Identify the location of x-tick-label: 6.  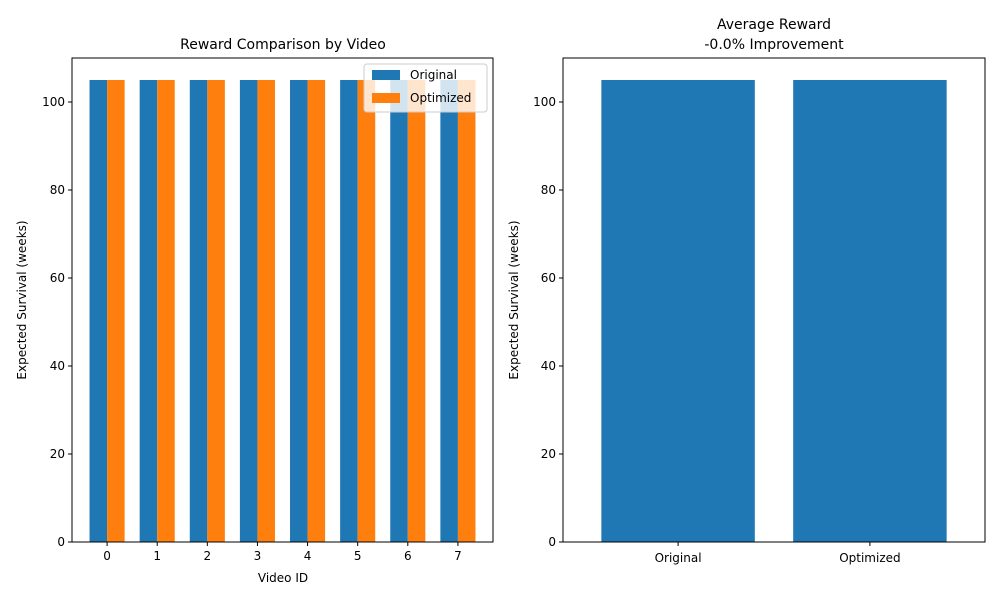
(408, 556).